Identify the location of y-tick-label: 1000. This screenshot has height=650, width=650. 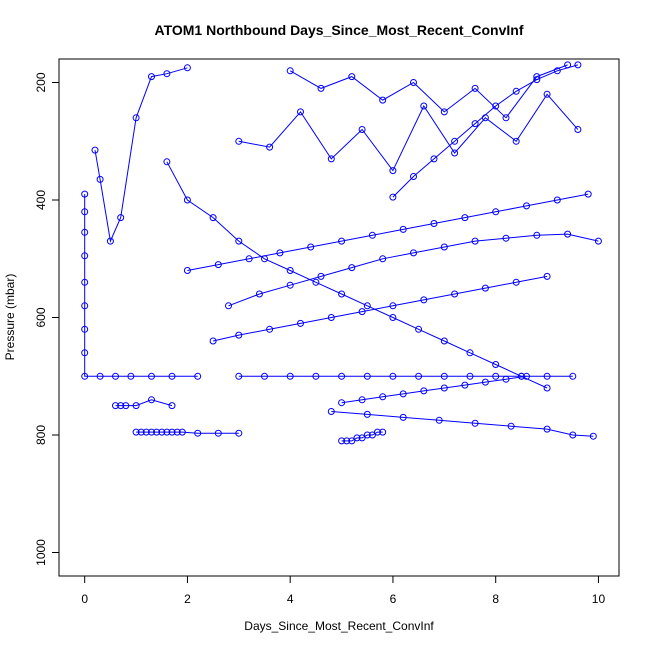
(41, 552).